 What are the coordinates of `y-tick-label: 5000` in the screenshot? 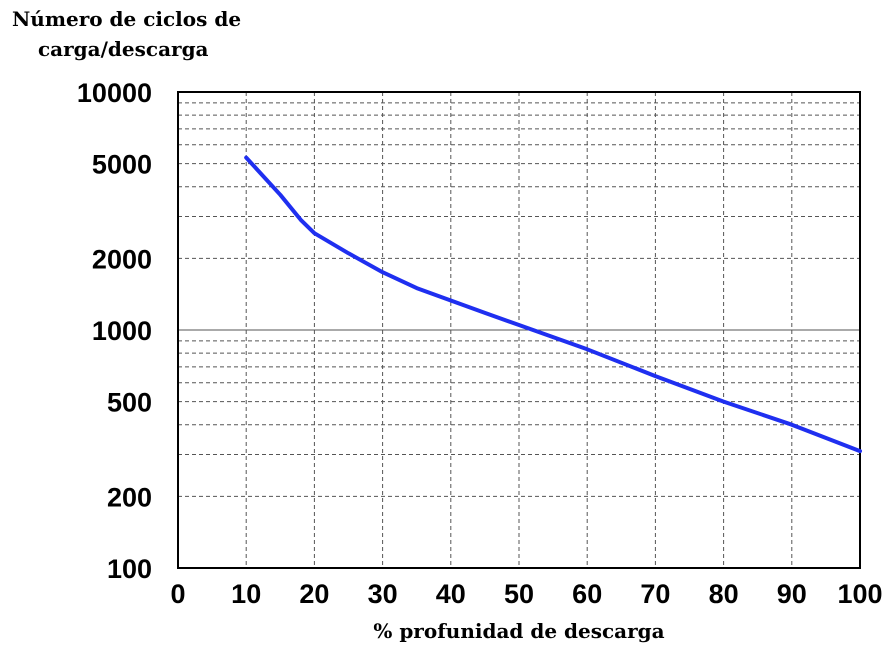 It's located at (122, 165).